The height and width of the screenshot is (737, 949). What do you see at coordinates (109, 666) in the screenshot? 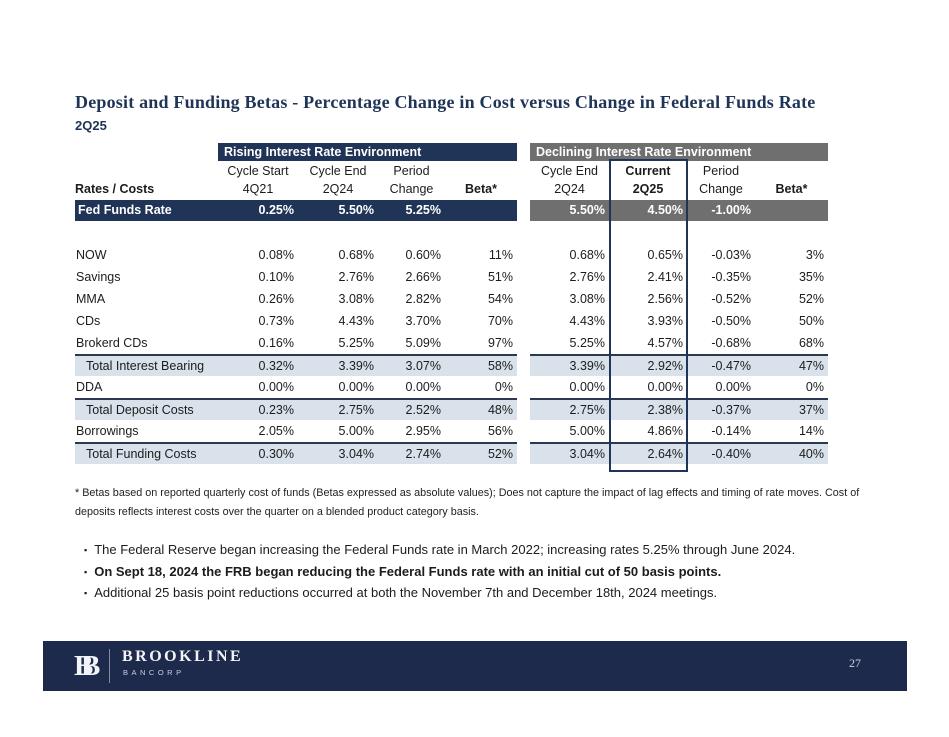
I see `logo-divider` at bounding box center [109, 666].